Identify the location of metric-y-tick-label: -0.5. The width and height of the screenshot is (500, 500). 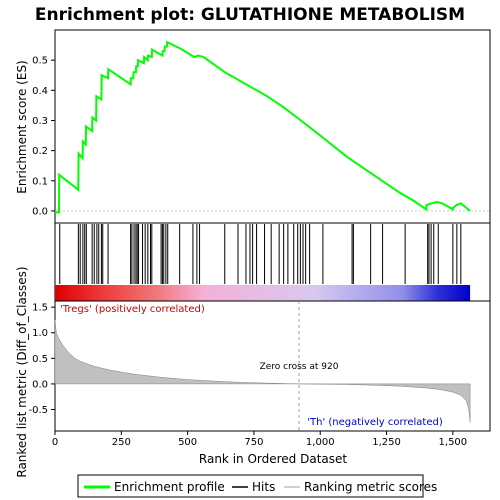
(38, 410).